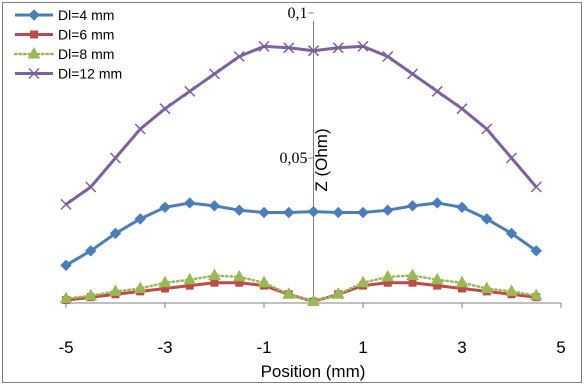 The height and width of the screenshot is (387, 586). Describe the element at coordinates (298, 13) in the screenshot. I see `y-tick-label: 0,1` at that location.